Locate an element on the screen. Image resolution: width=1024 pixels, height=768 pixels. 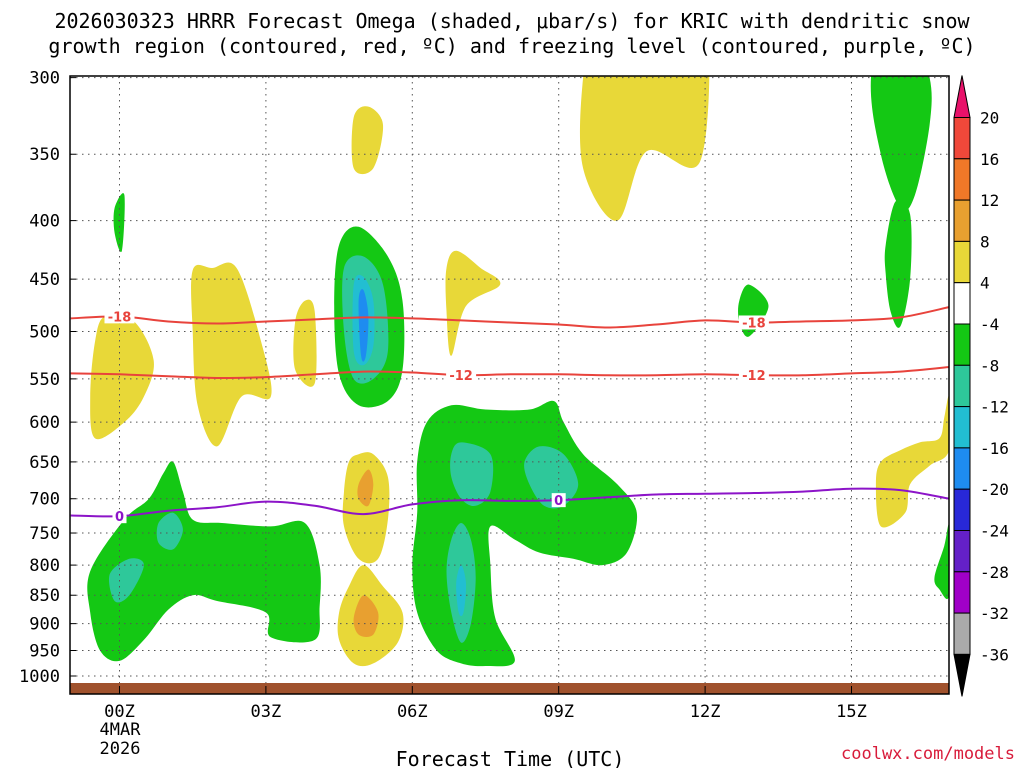
credit-label: coolwx.com/models is located at coordinates (928, 754).